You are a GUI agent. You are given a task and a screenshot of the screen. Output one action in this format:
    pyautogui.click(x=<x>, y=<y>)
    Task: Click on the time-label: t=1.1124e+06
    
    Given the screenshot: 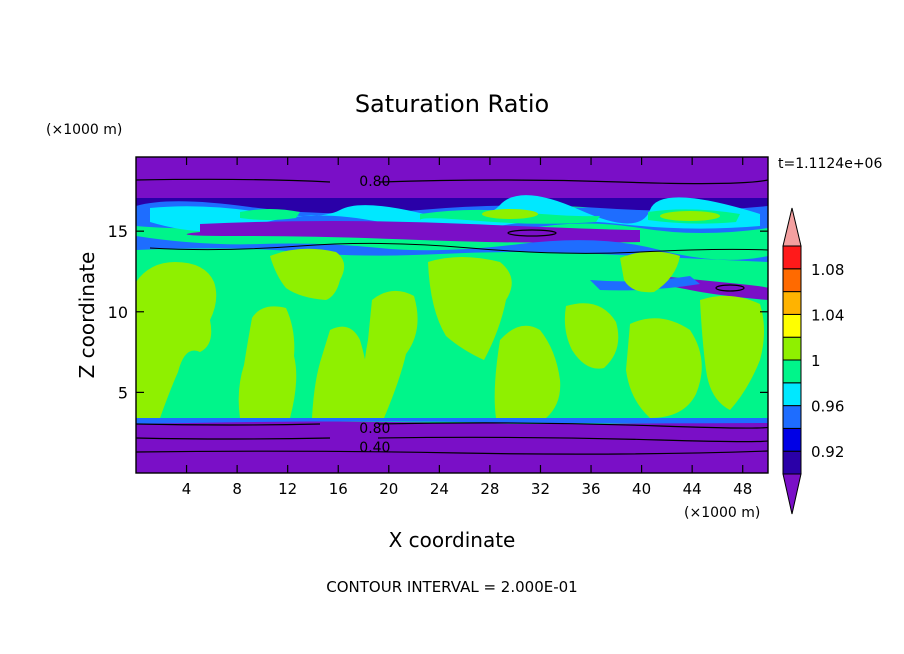 What is the action you would take?
    pyautogui.click(x=830, y=164)
    